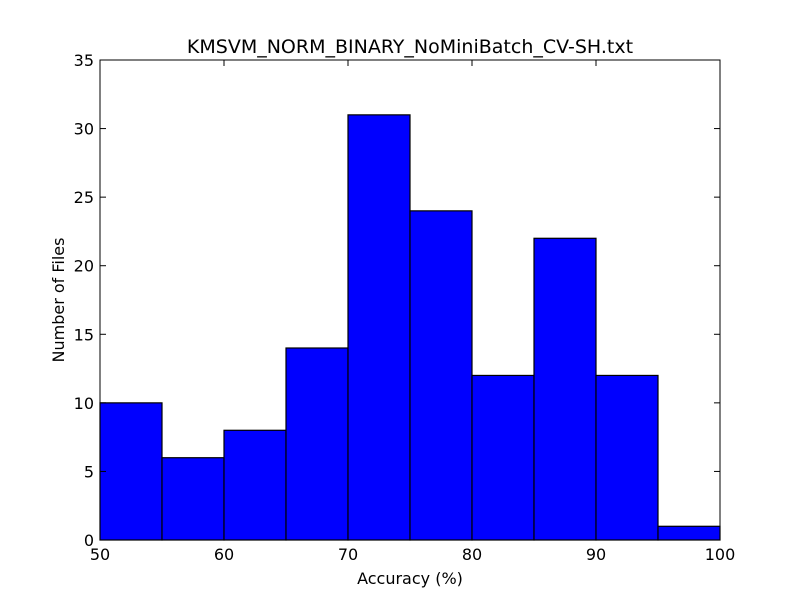 The height and width of the screenshot is (600, 800). I want to click on x-tick-label-90: 90, so click(596, 554).